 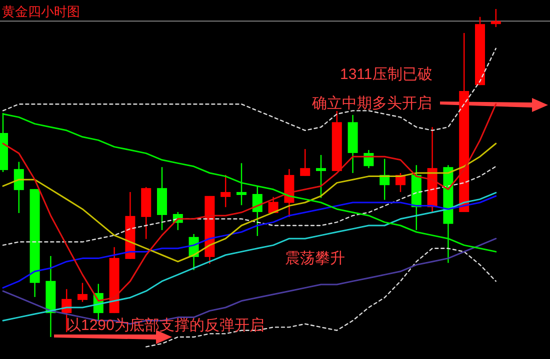 What do you see at coordinates (371, 103) in the screenshot?
I see `annotation: 确立中期多头开启` at bounding box center [371, 103].